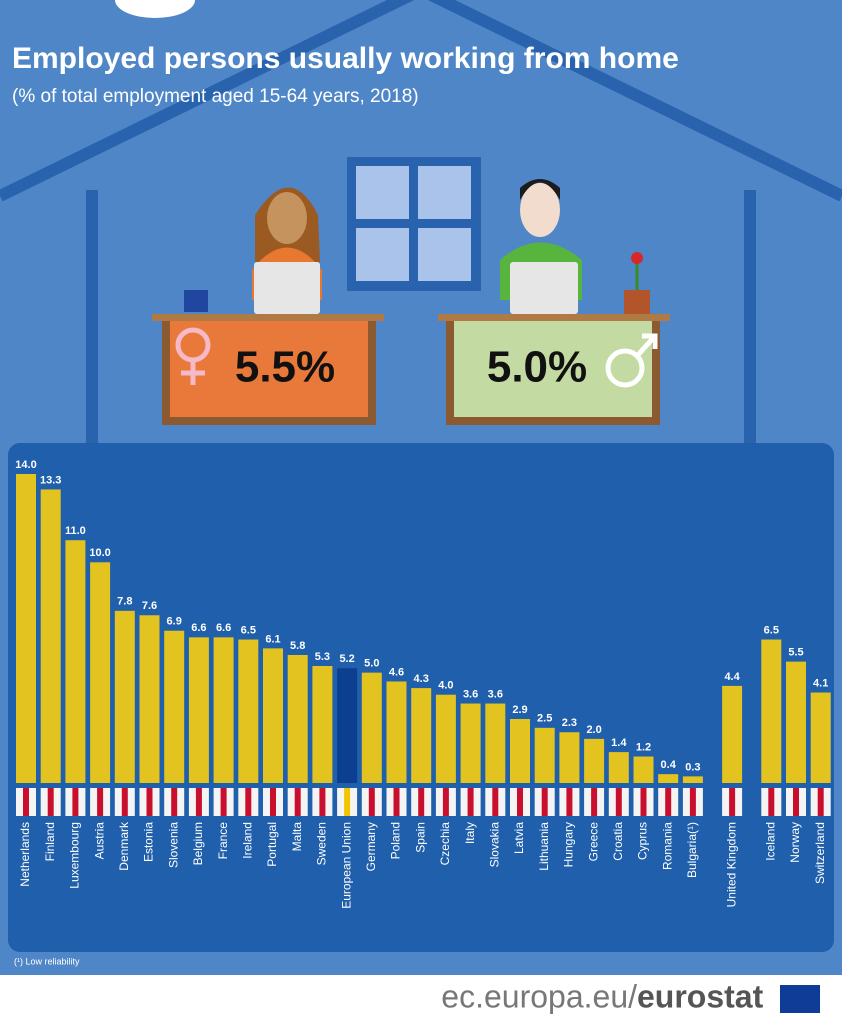  I want to click on footnote: (¹) Low reliability, so click(47, 961).